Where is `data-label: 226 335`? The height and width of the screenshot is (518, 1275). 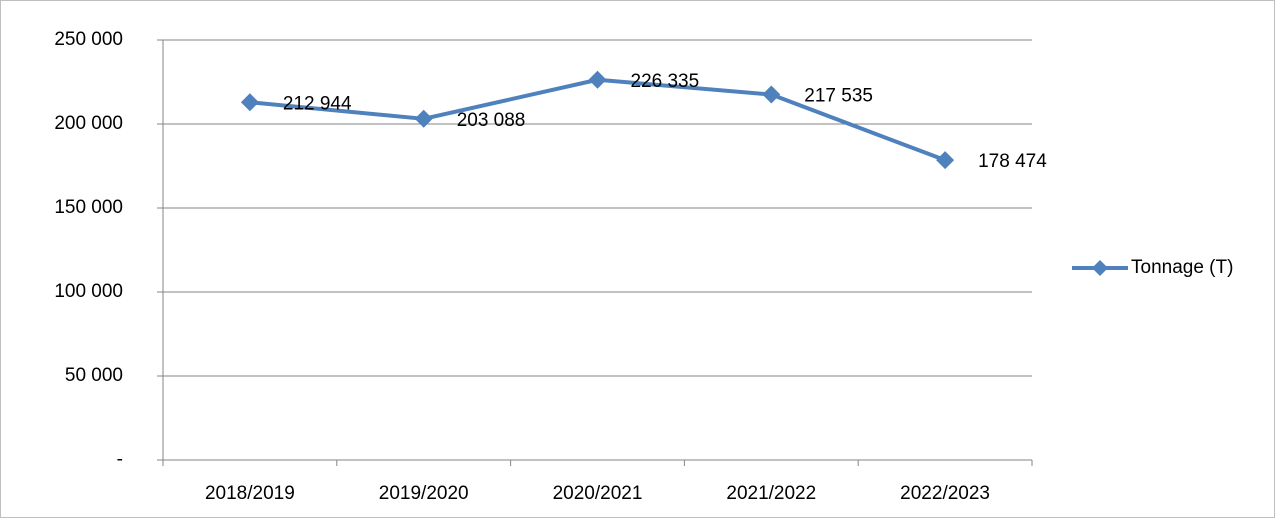
data-label: 226 335 is located at coordinates (665, 81).